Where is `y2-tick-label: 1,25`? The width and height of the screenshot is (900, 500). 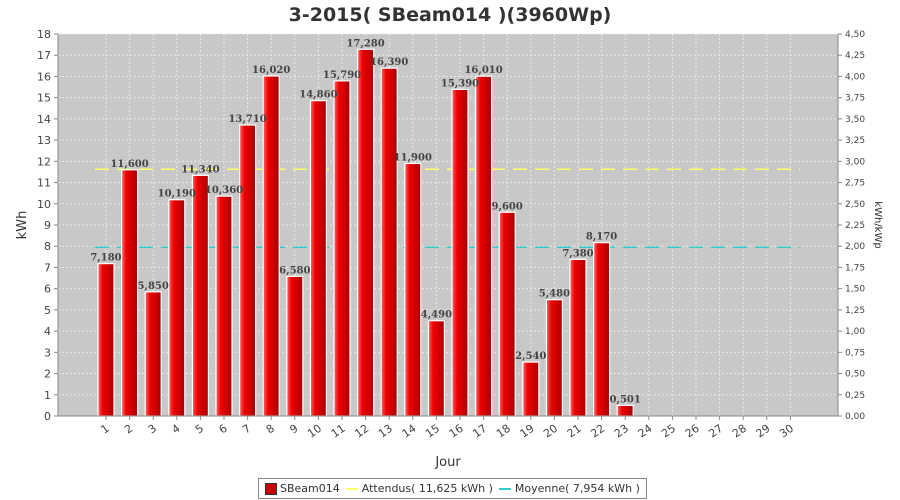
y2-tick-label: 1,25 is located at coordinates (855, 311).